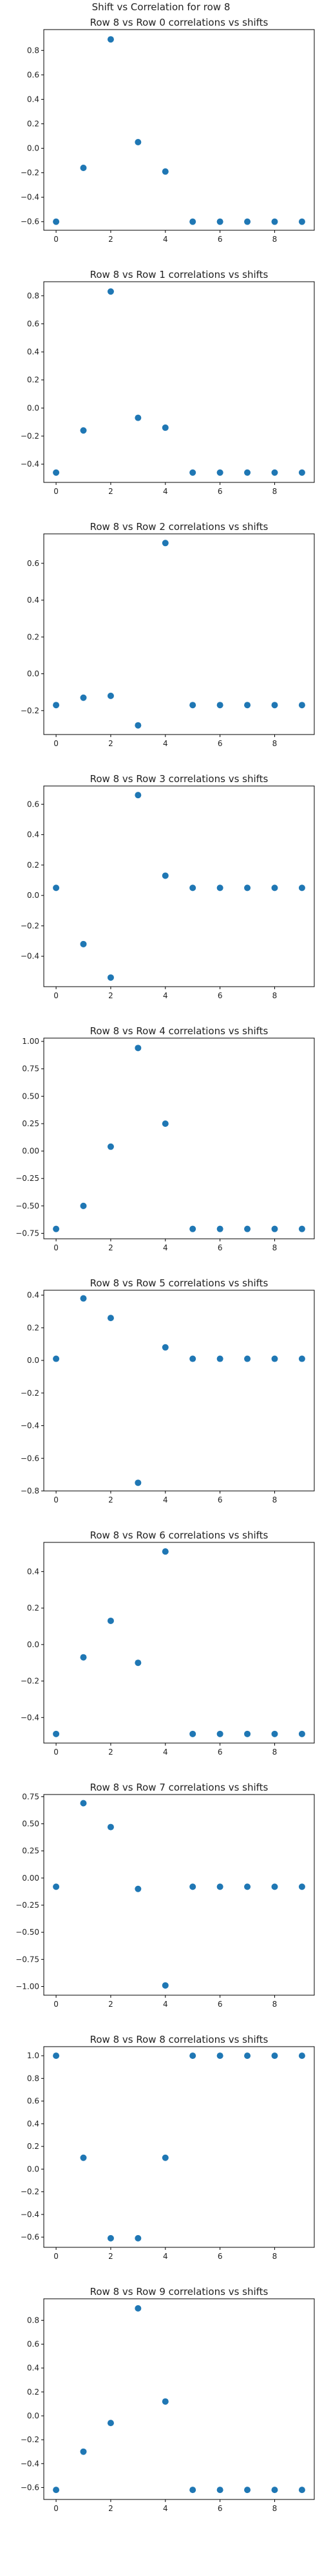 The width and height of the screenshot is (322, 2576). Describe the element at coordinates (30, 1878) in the screenshot. I see `y-tick-label: 0.00` at that location.